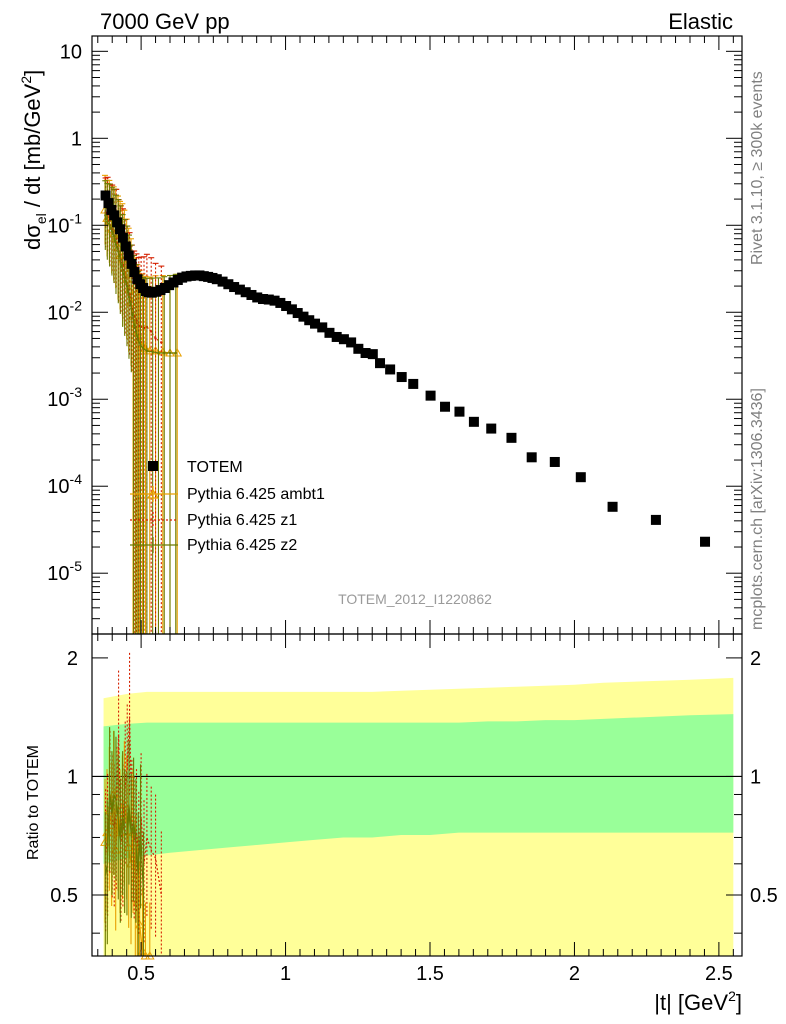  I want to click on x-tick-label: 2, so click(574, 974).